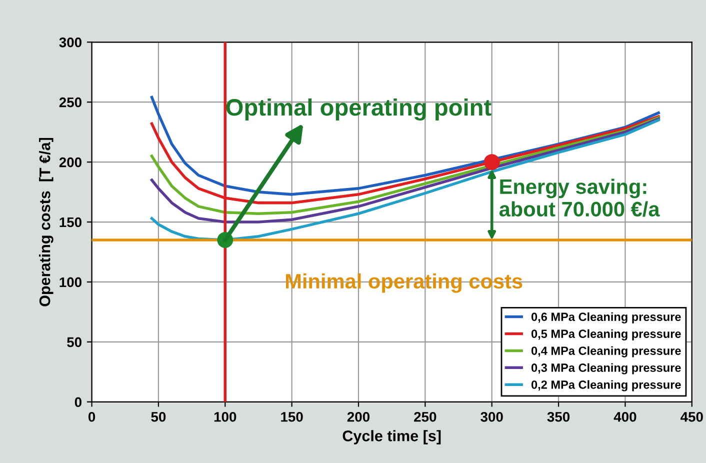 The width and height of the screenshot is (706, 463). What do you see at coordinates (71, 222) in the screenshot?
I see `y-tick-label: 150` at bounding box center [71, 222].